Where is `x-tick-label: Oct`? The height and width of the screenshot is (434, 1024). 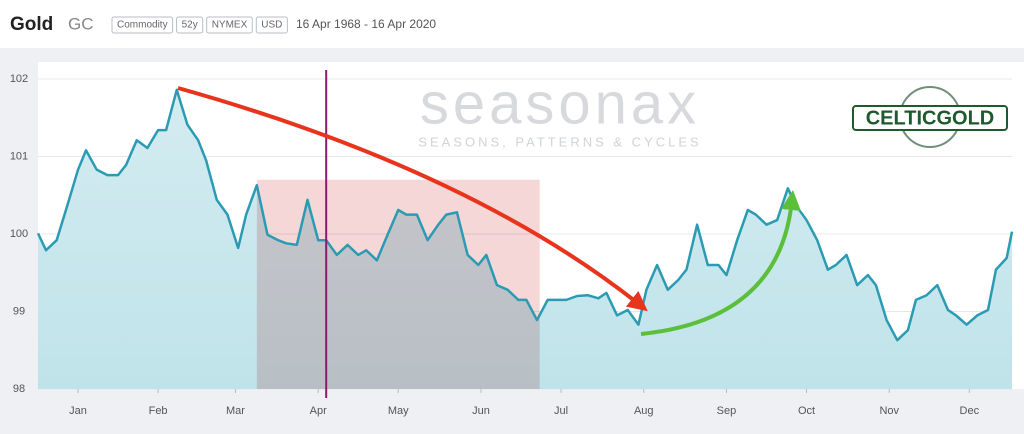
x-tick-label: Oct is located at coordinates (806, 411).